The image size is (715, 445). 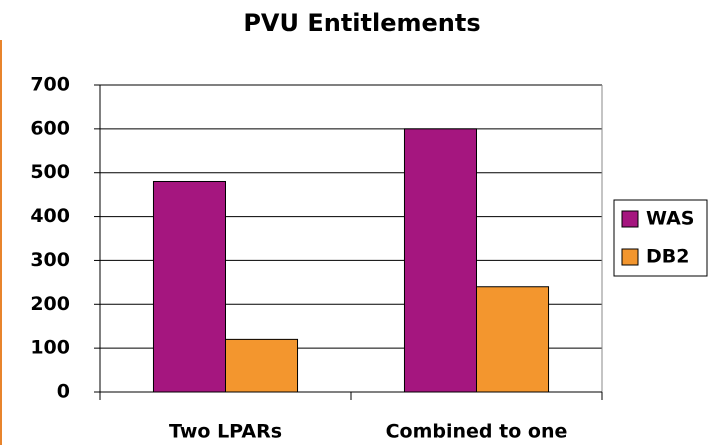 What do you see at coordinates (225, 432) in the screenshot?
I see `x-tick-label: Two LPARs` at bounding box center [225, 432].